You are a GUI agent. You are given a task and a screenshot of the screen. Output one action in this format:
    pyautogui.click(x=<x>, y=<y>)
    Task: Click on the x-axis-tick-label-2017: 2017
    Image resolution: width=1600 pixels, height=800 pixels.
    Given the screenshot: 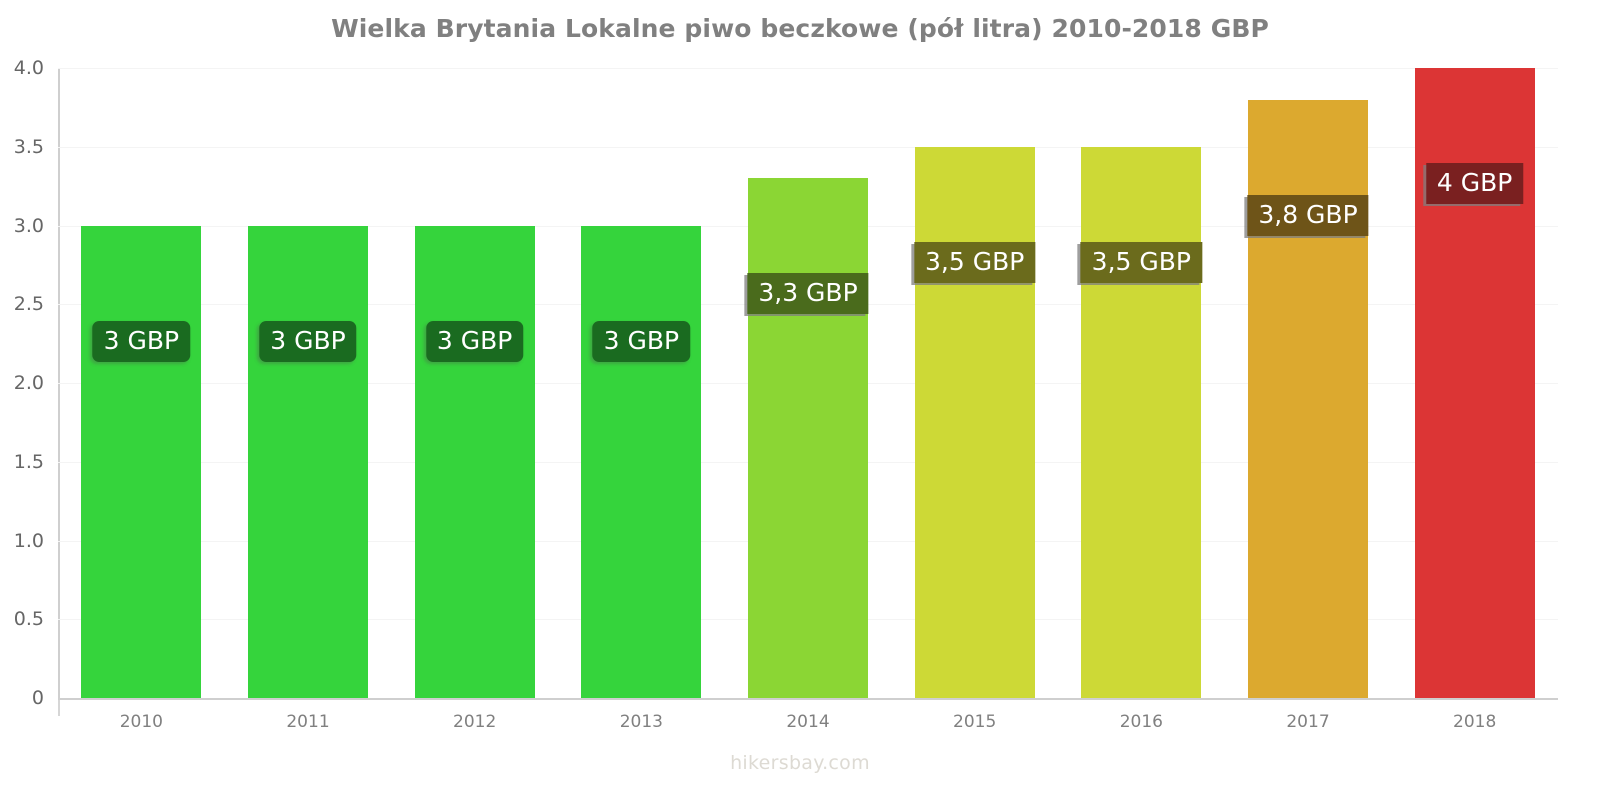 What is the action you would take?
    pyautogui.click(x=1308, y=722)
    